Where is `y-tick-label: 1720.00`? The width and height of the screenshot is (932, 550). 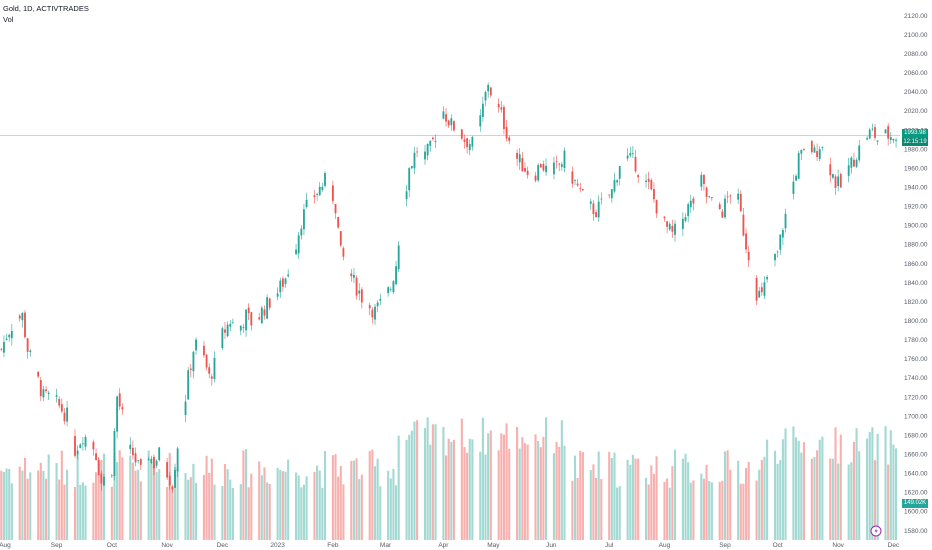 y-tick-label: 1720.00 is located at coordinates (916, 397).